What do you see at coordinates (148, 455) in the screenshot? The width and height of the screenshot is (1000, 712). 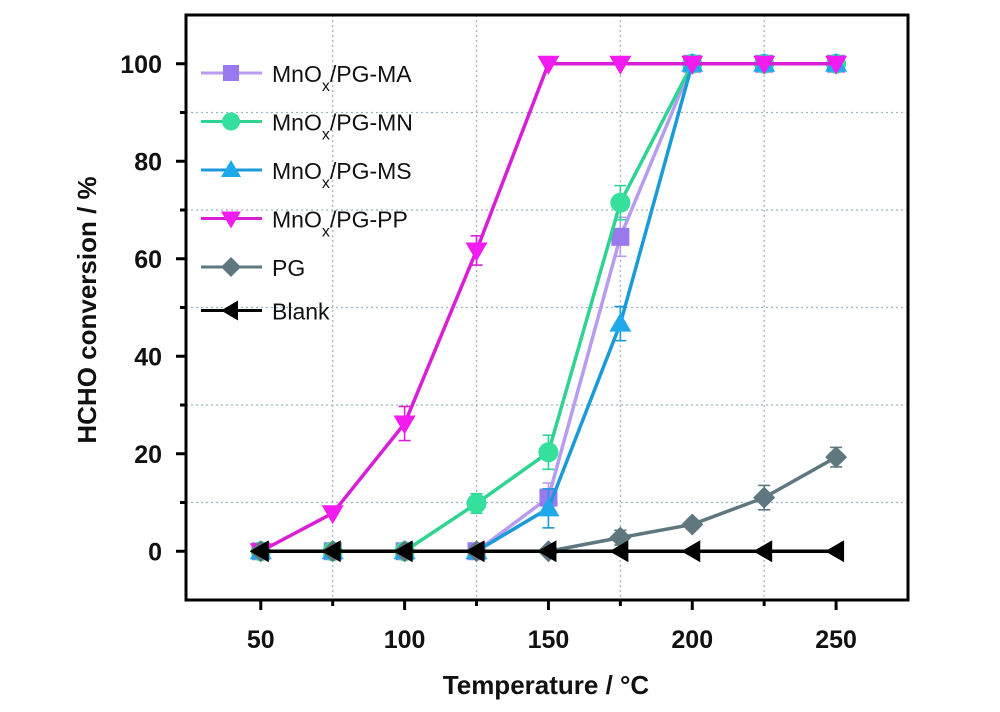 I see `y-tick-label: 20` at bounding box center [148, 455].